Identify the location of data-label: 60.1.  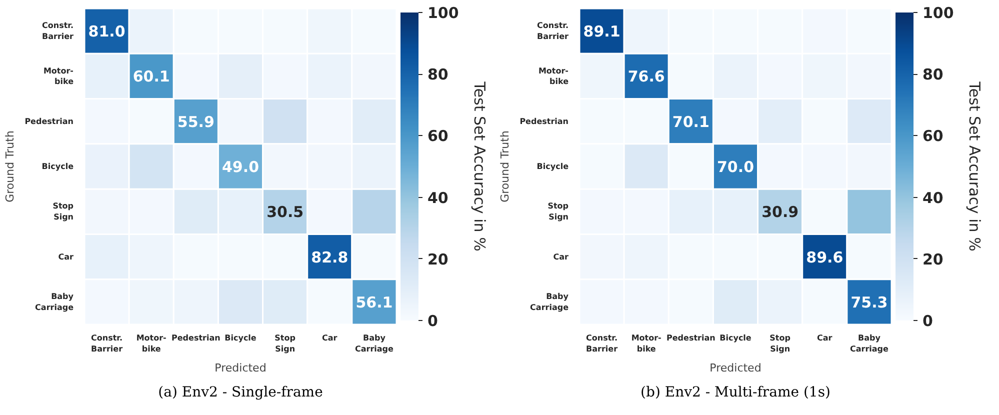
(151, 77).